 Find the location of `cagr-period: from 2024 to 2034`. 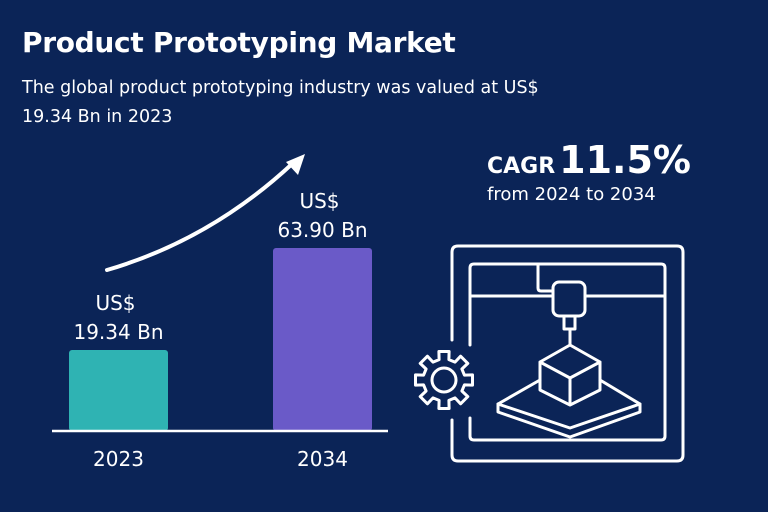

cagr-period: from 2024 to 2034 is located at coordinates (571, 194).